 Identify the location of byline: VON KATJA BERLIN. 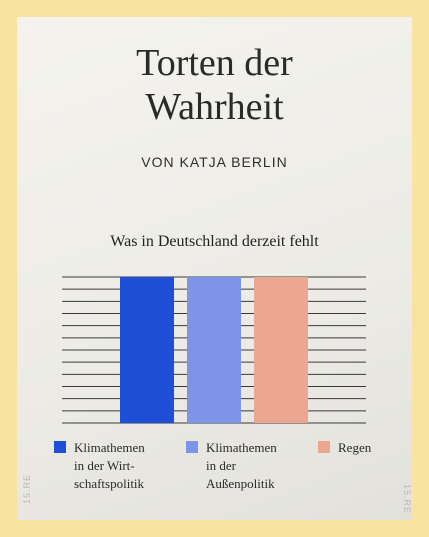
(214, 162).